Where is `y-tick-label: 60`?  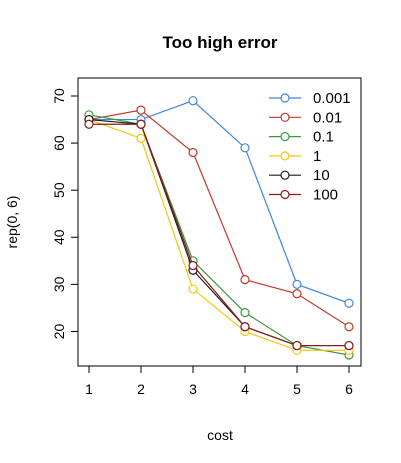
y-tick-label: 60 is located at coordinates (59, 143).